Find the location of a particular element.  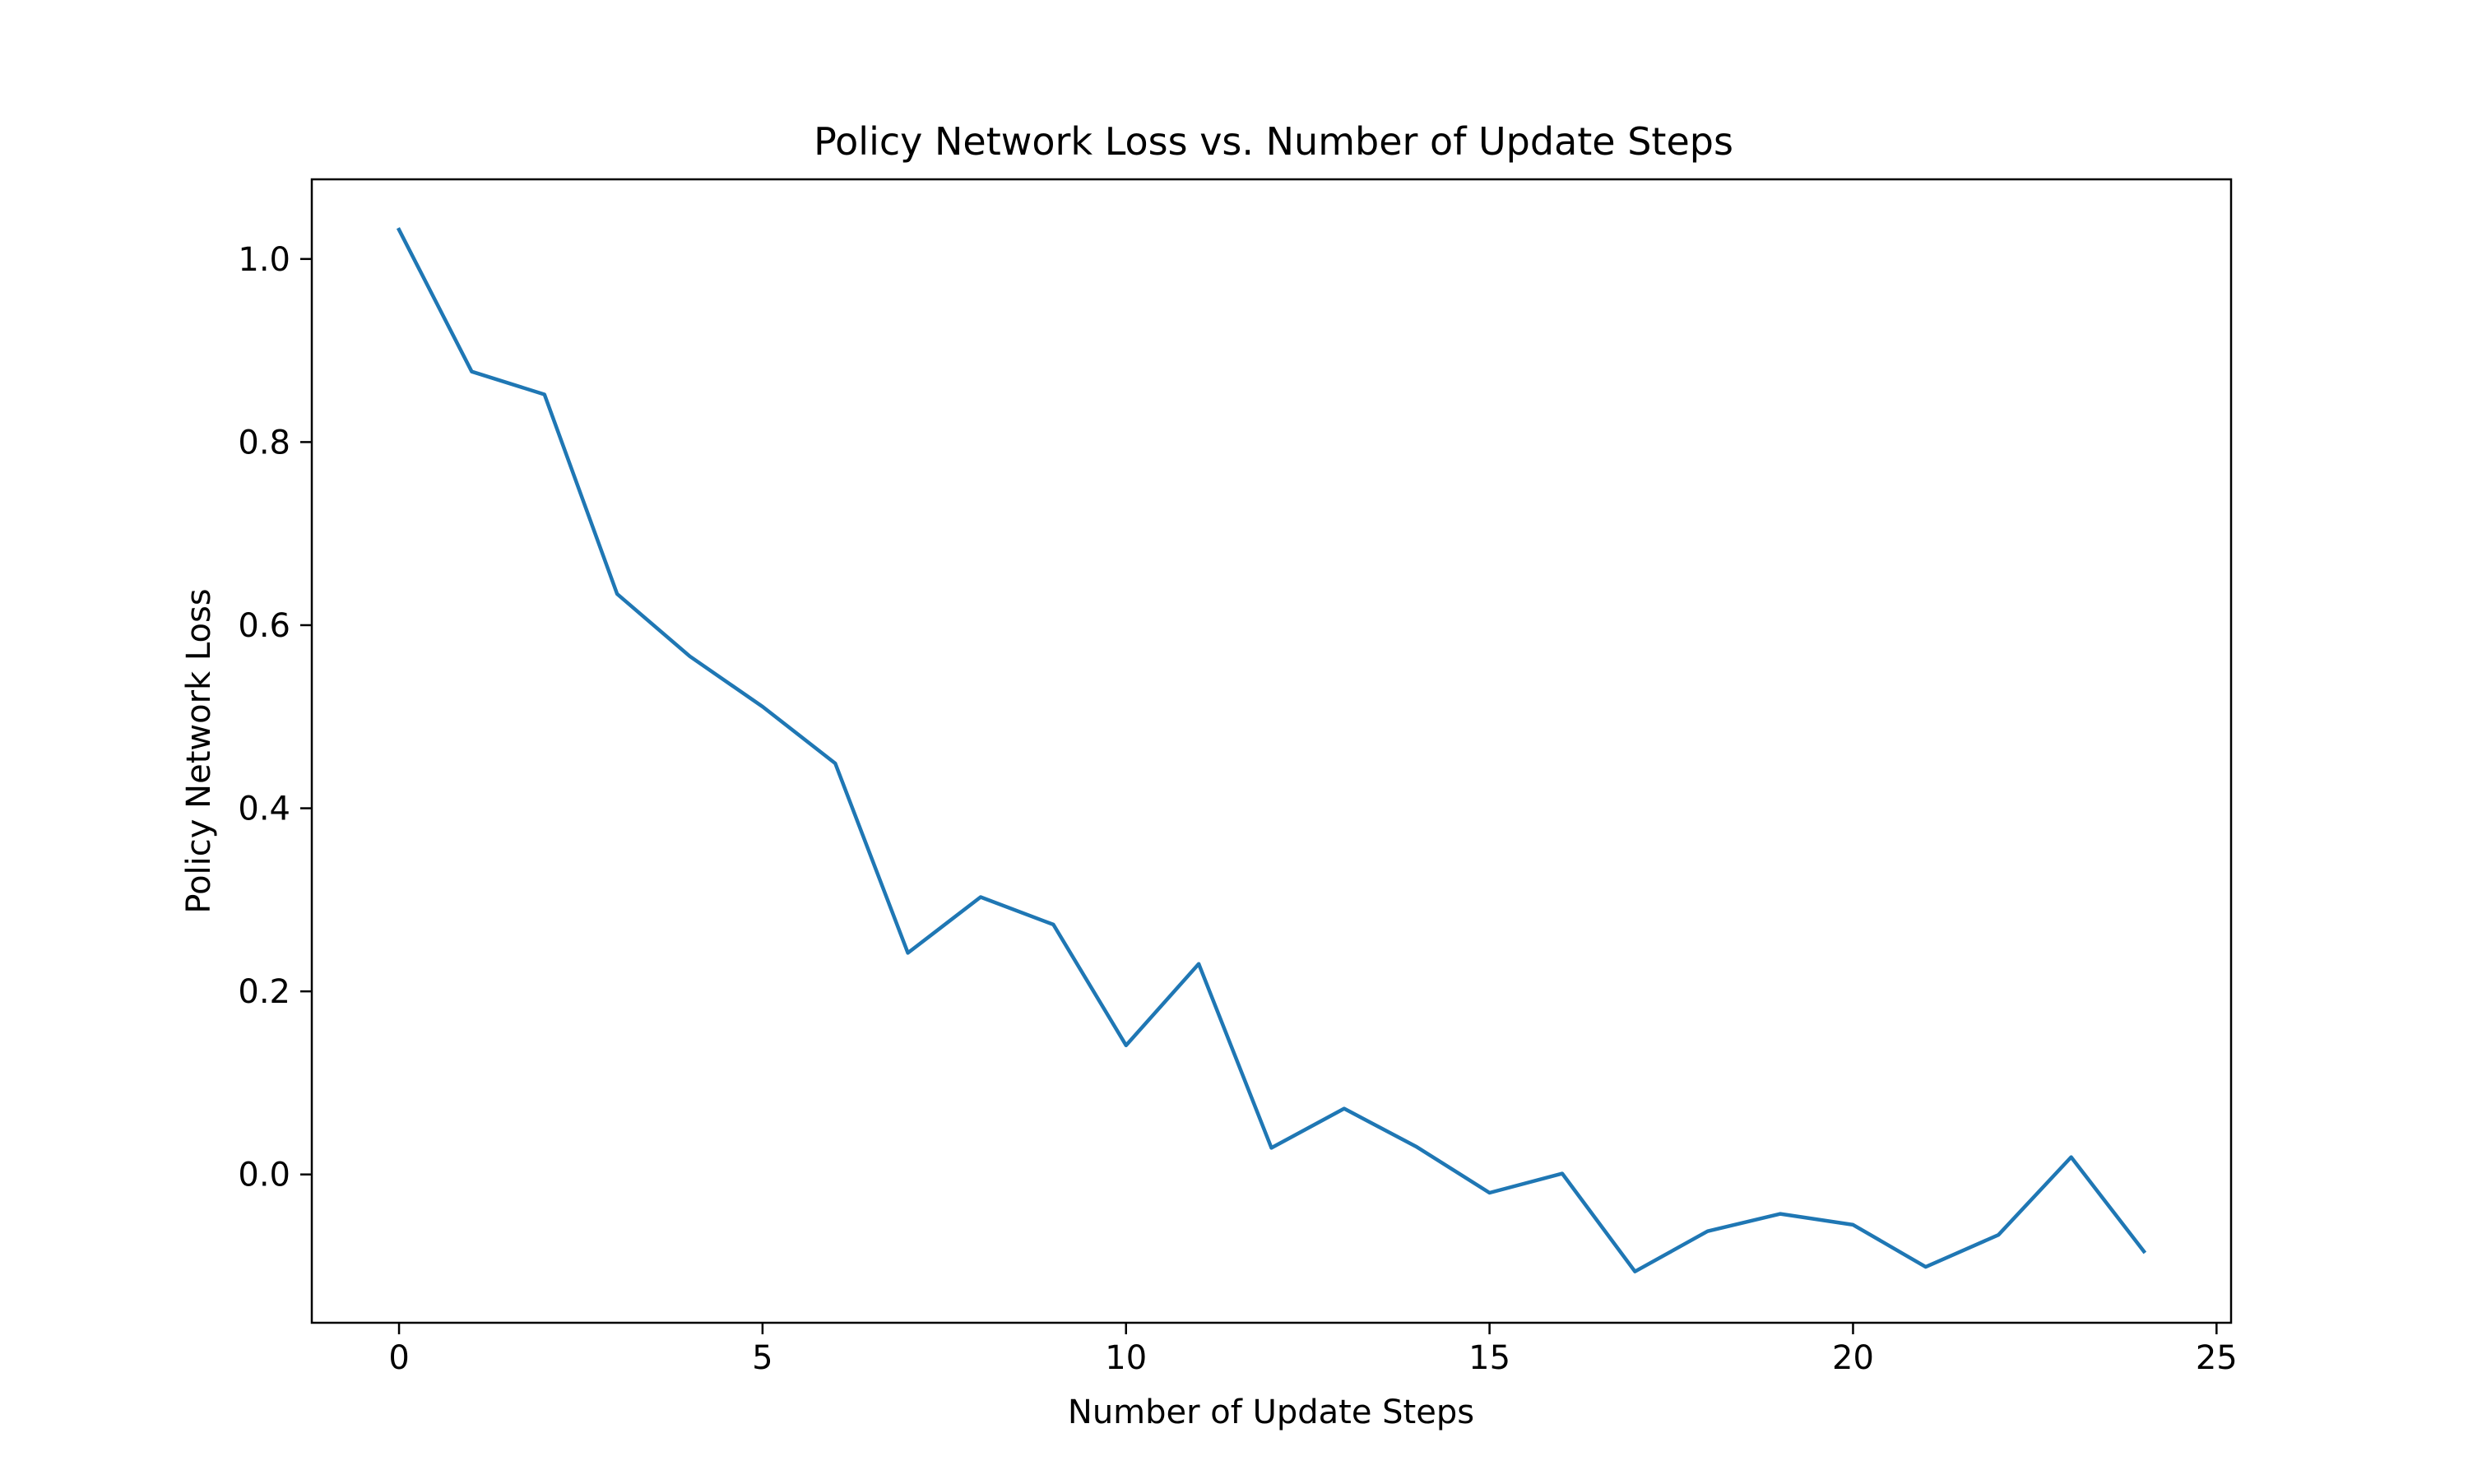

y-tick-label: 0.2 is located at coordinates (264, 992).